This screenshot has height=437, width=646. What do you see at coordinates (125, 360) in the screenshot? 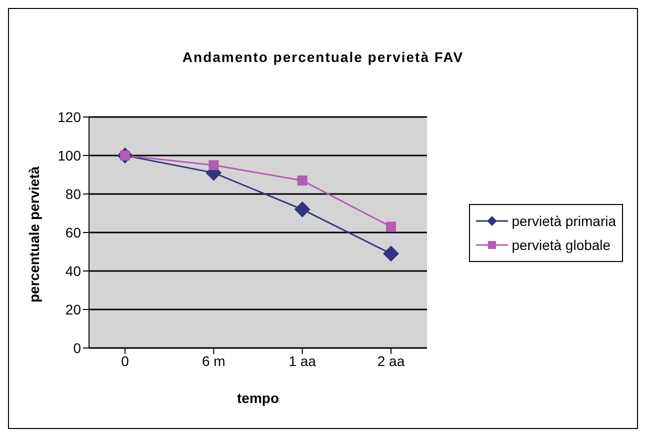
I see `x-tick-label: 0` at bounding box center [125, 360].